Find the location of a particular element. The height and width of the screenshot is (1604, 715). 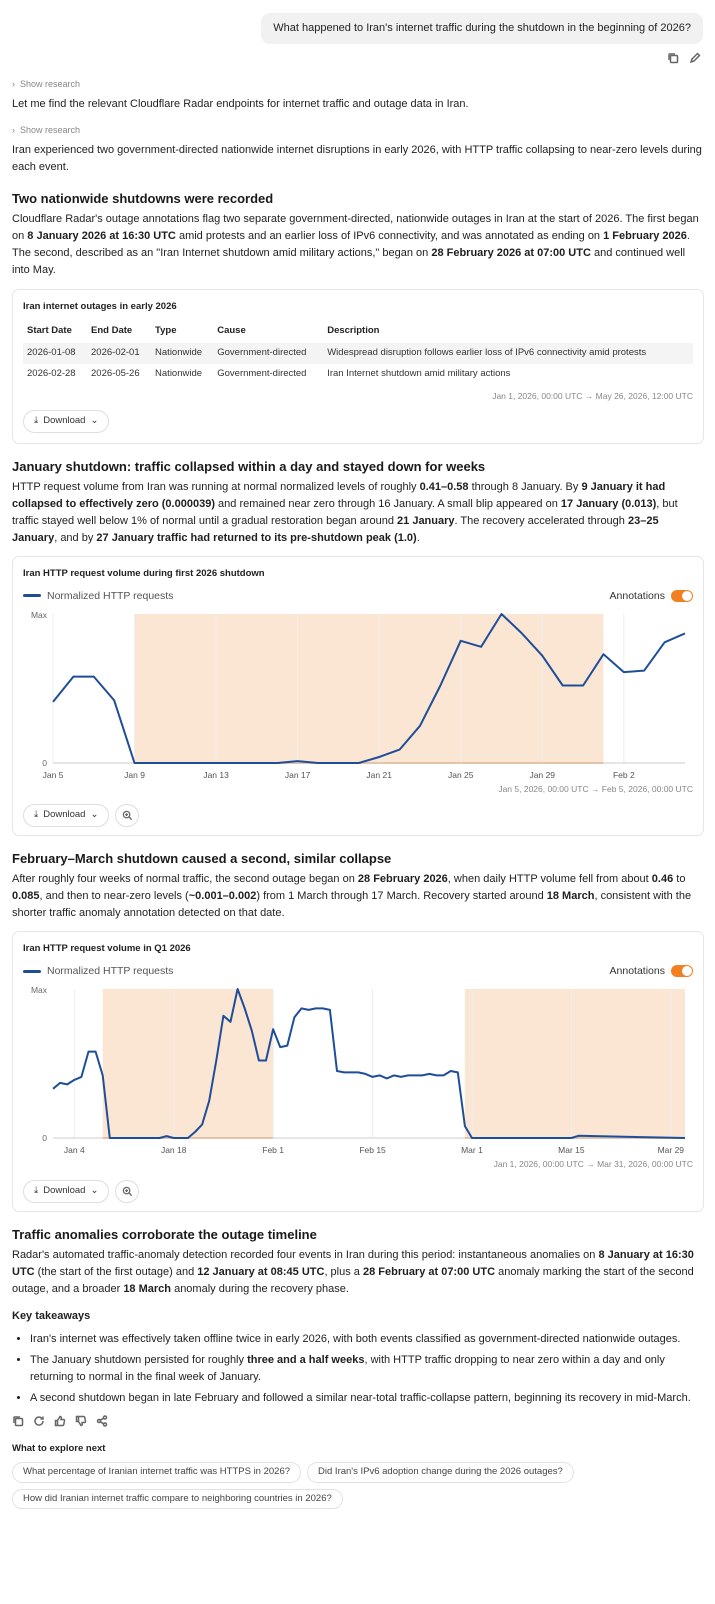

x-tick-label: Jan 5 is located at coordinates (53, 775).